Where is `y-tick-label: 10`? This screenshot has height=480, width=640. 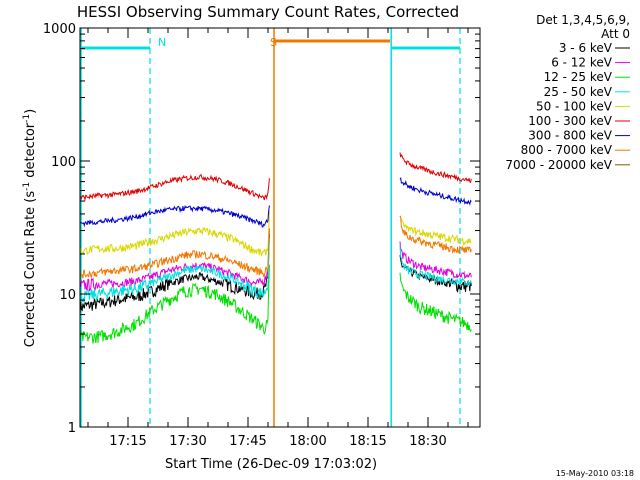 y-tick-label: 10 is located at coordinates (67, 295).